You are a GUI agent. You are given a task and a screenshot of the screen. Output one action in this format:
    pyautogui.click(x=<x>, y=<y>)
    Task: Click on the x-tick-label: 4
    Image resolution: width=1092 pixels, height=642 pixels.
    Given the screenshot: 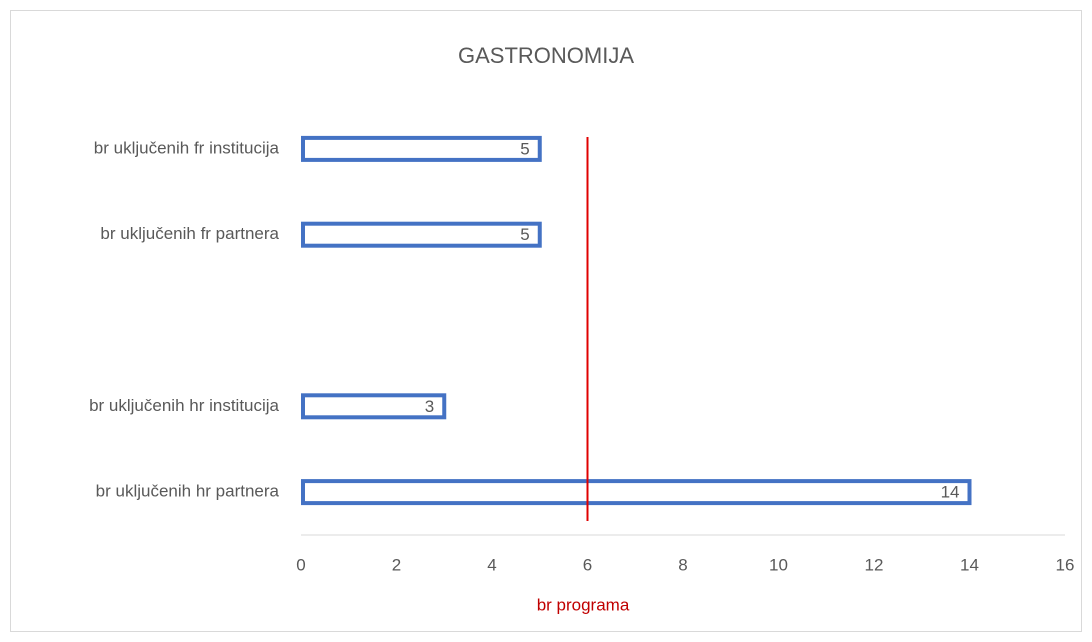 What is the action you would take?
    pyautogui.click(x=491, y=564)
    